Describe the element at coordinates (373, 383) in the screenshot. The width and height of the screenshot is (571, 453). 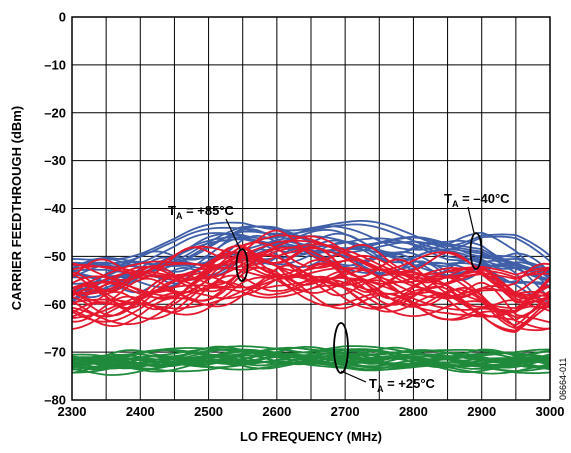
I see `annotation-25c-t: T` at that location.